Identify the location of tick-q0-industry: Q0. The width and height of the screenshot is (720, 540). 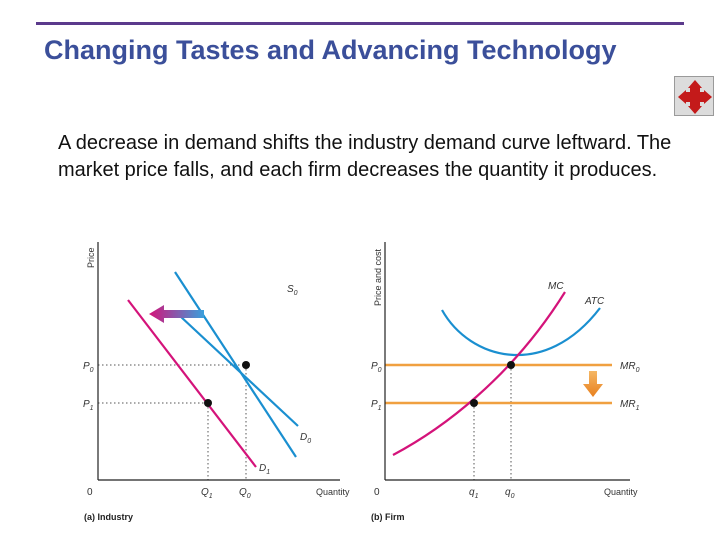
(245, 493).